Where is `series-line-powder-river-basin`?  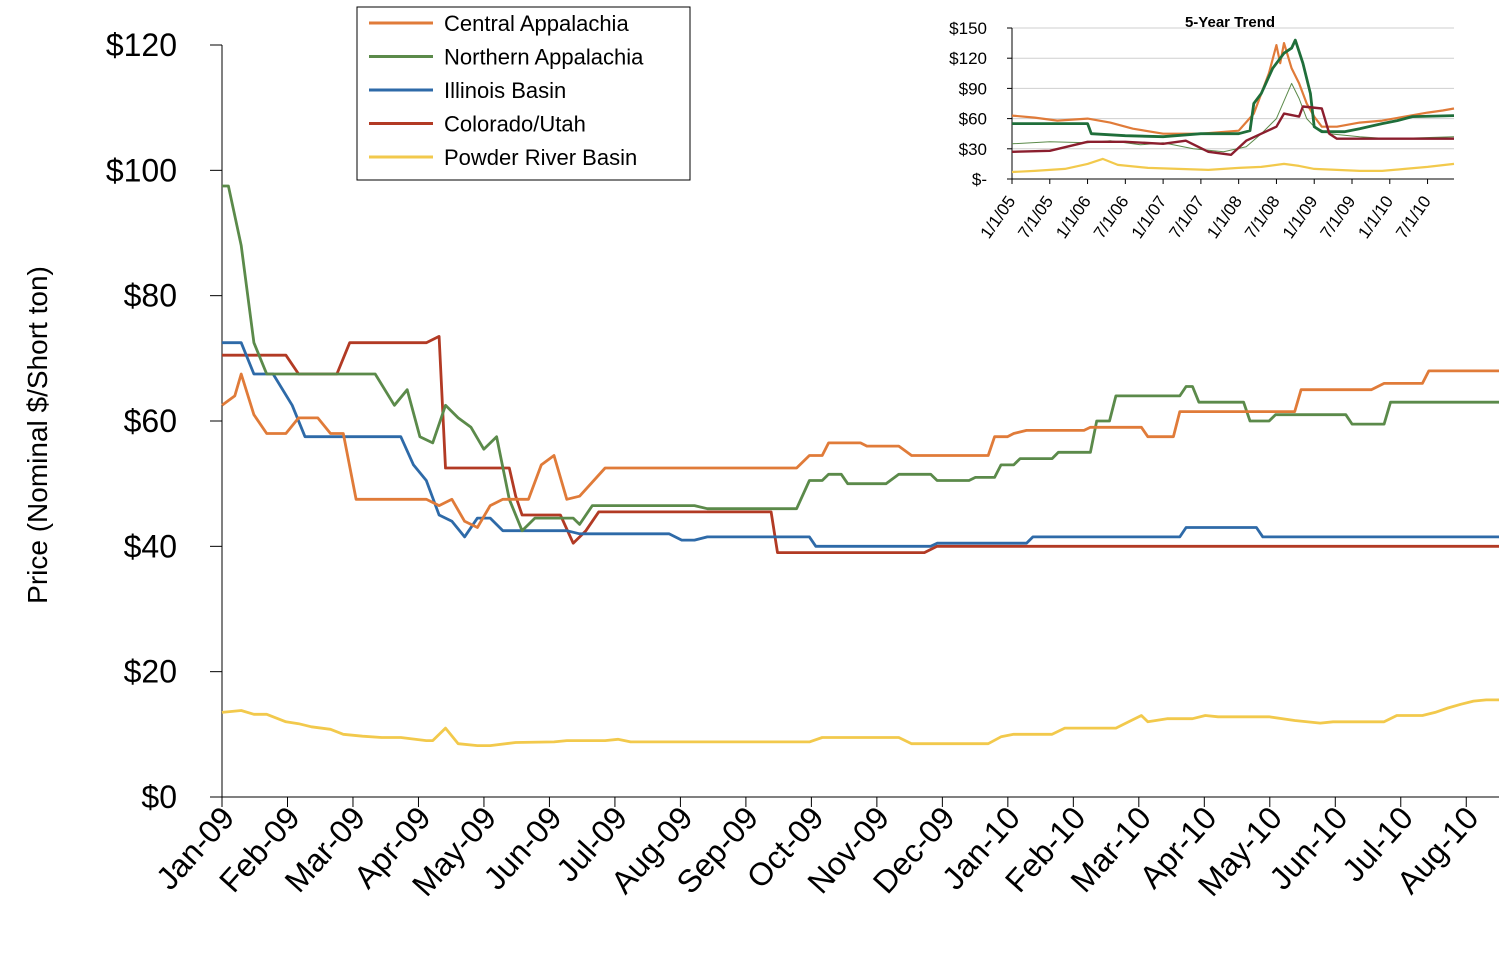 series-line-powder-river-basin is located at coordinates (860, 722).